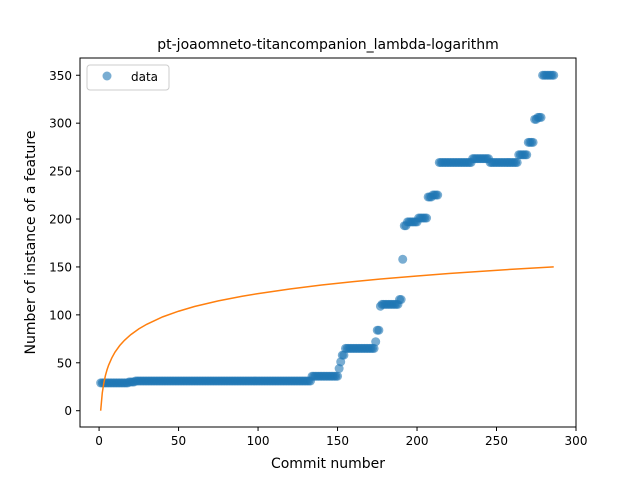 This screenshot has height=480, width=640. Describe the element at coordinates (99, 441) in the screenshot. I see `x-tick-label: 0` at that location.